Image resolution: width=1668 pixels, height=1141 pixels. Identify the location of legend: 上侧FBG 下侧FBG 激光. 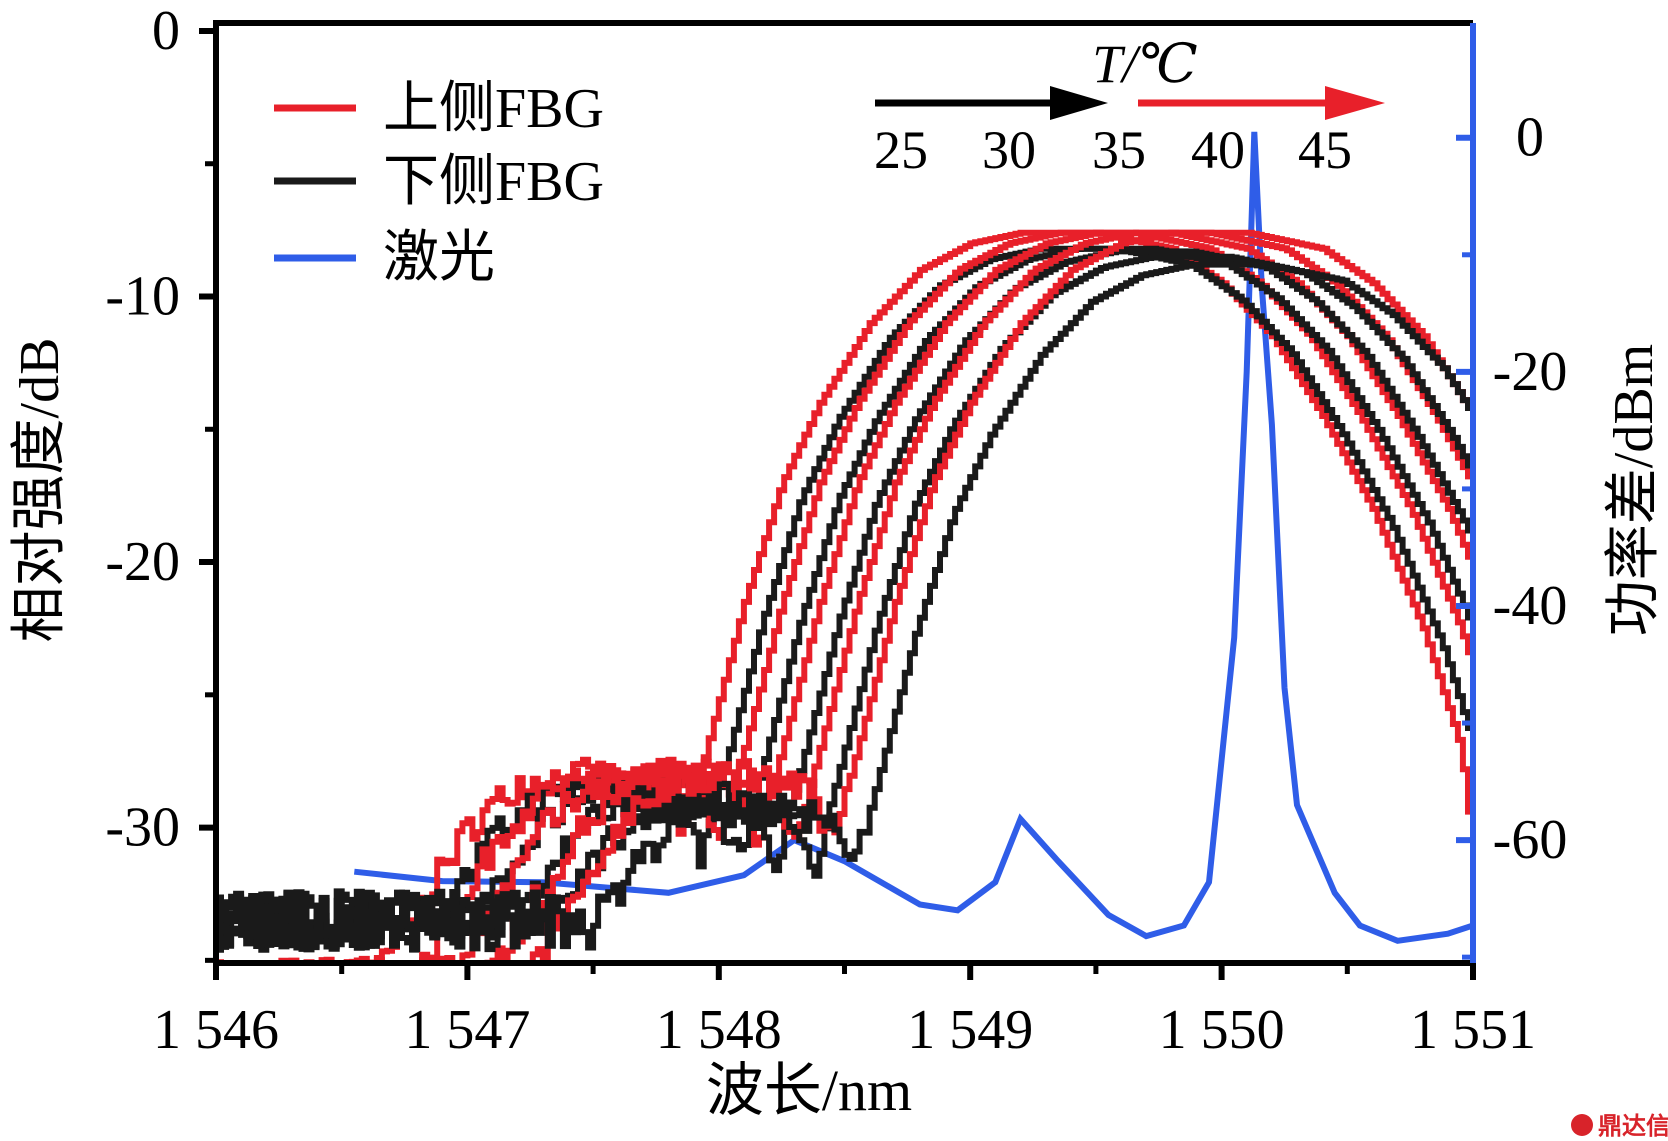
(439, 183).